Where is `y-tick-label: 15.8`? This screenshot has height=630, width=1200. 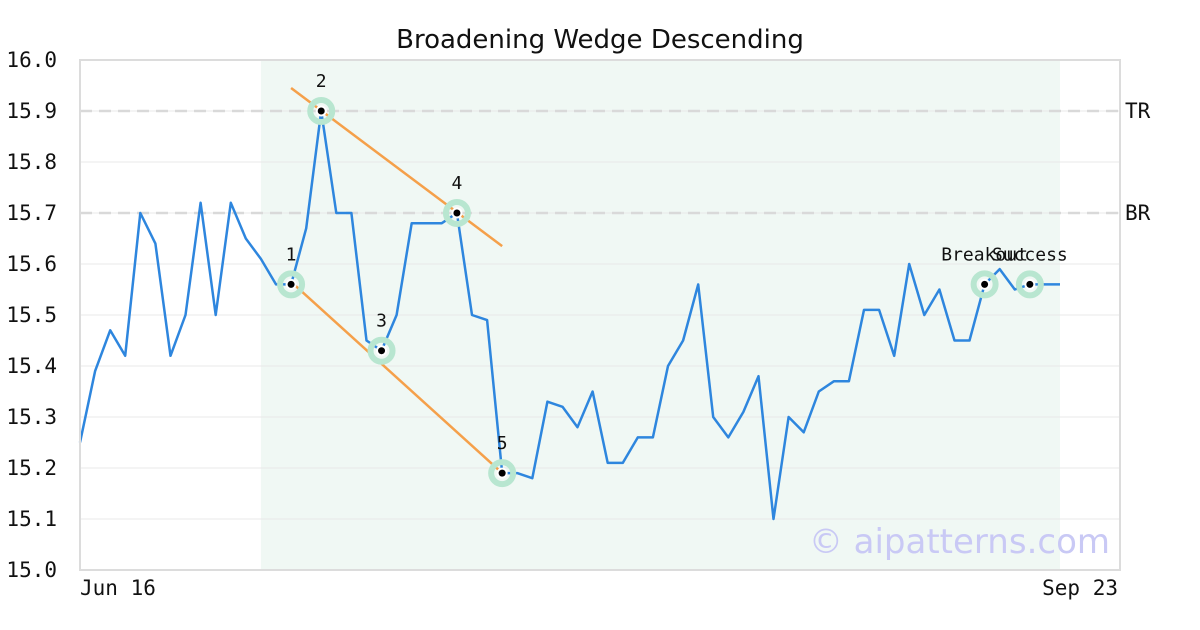 y-tick-label: 15.8 is located at coordinates (31, 162).